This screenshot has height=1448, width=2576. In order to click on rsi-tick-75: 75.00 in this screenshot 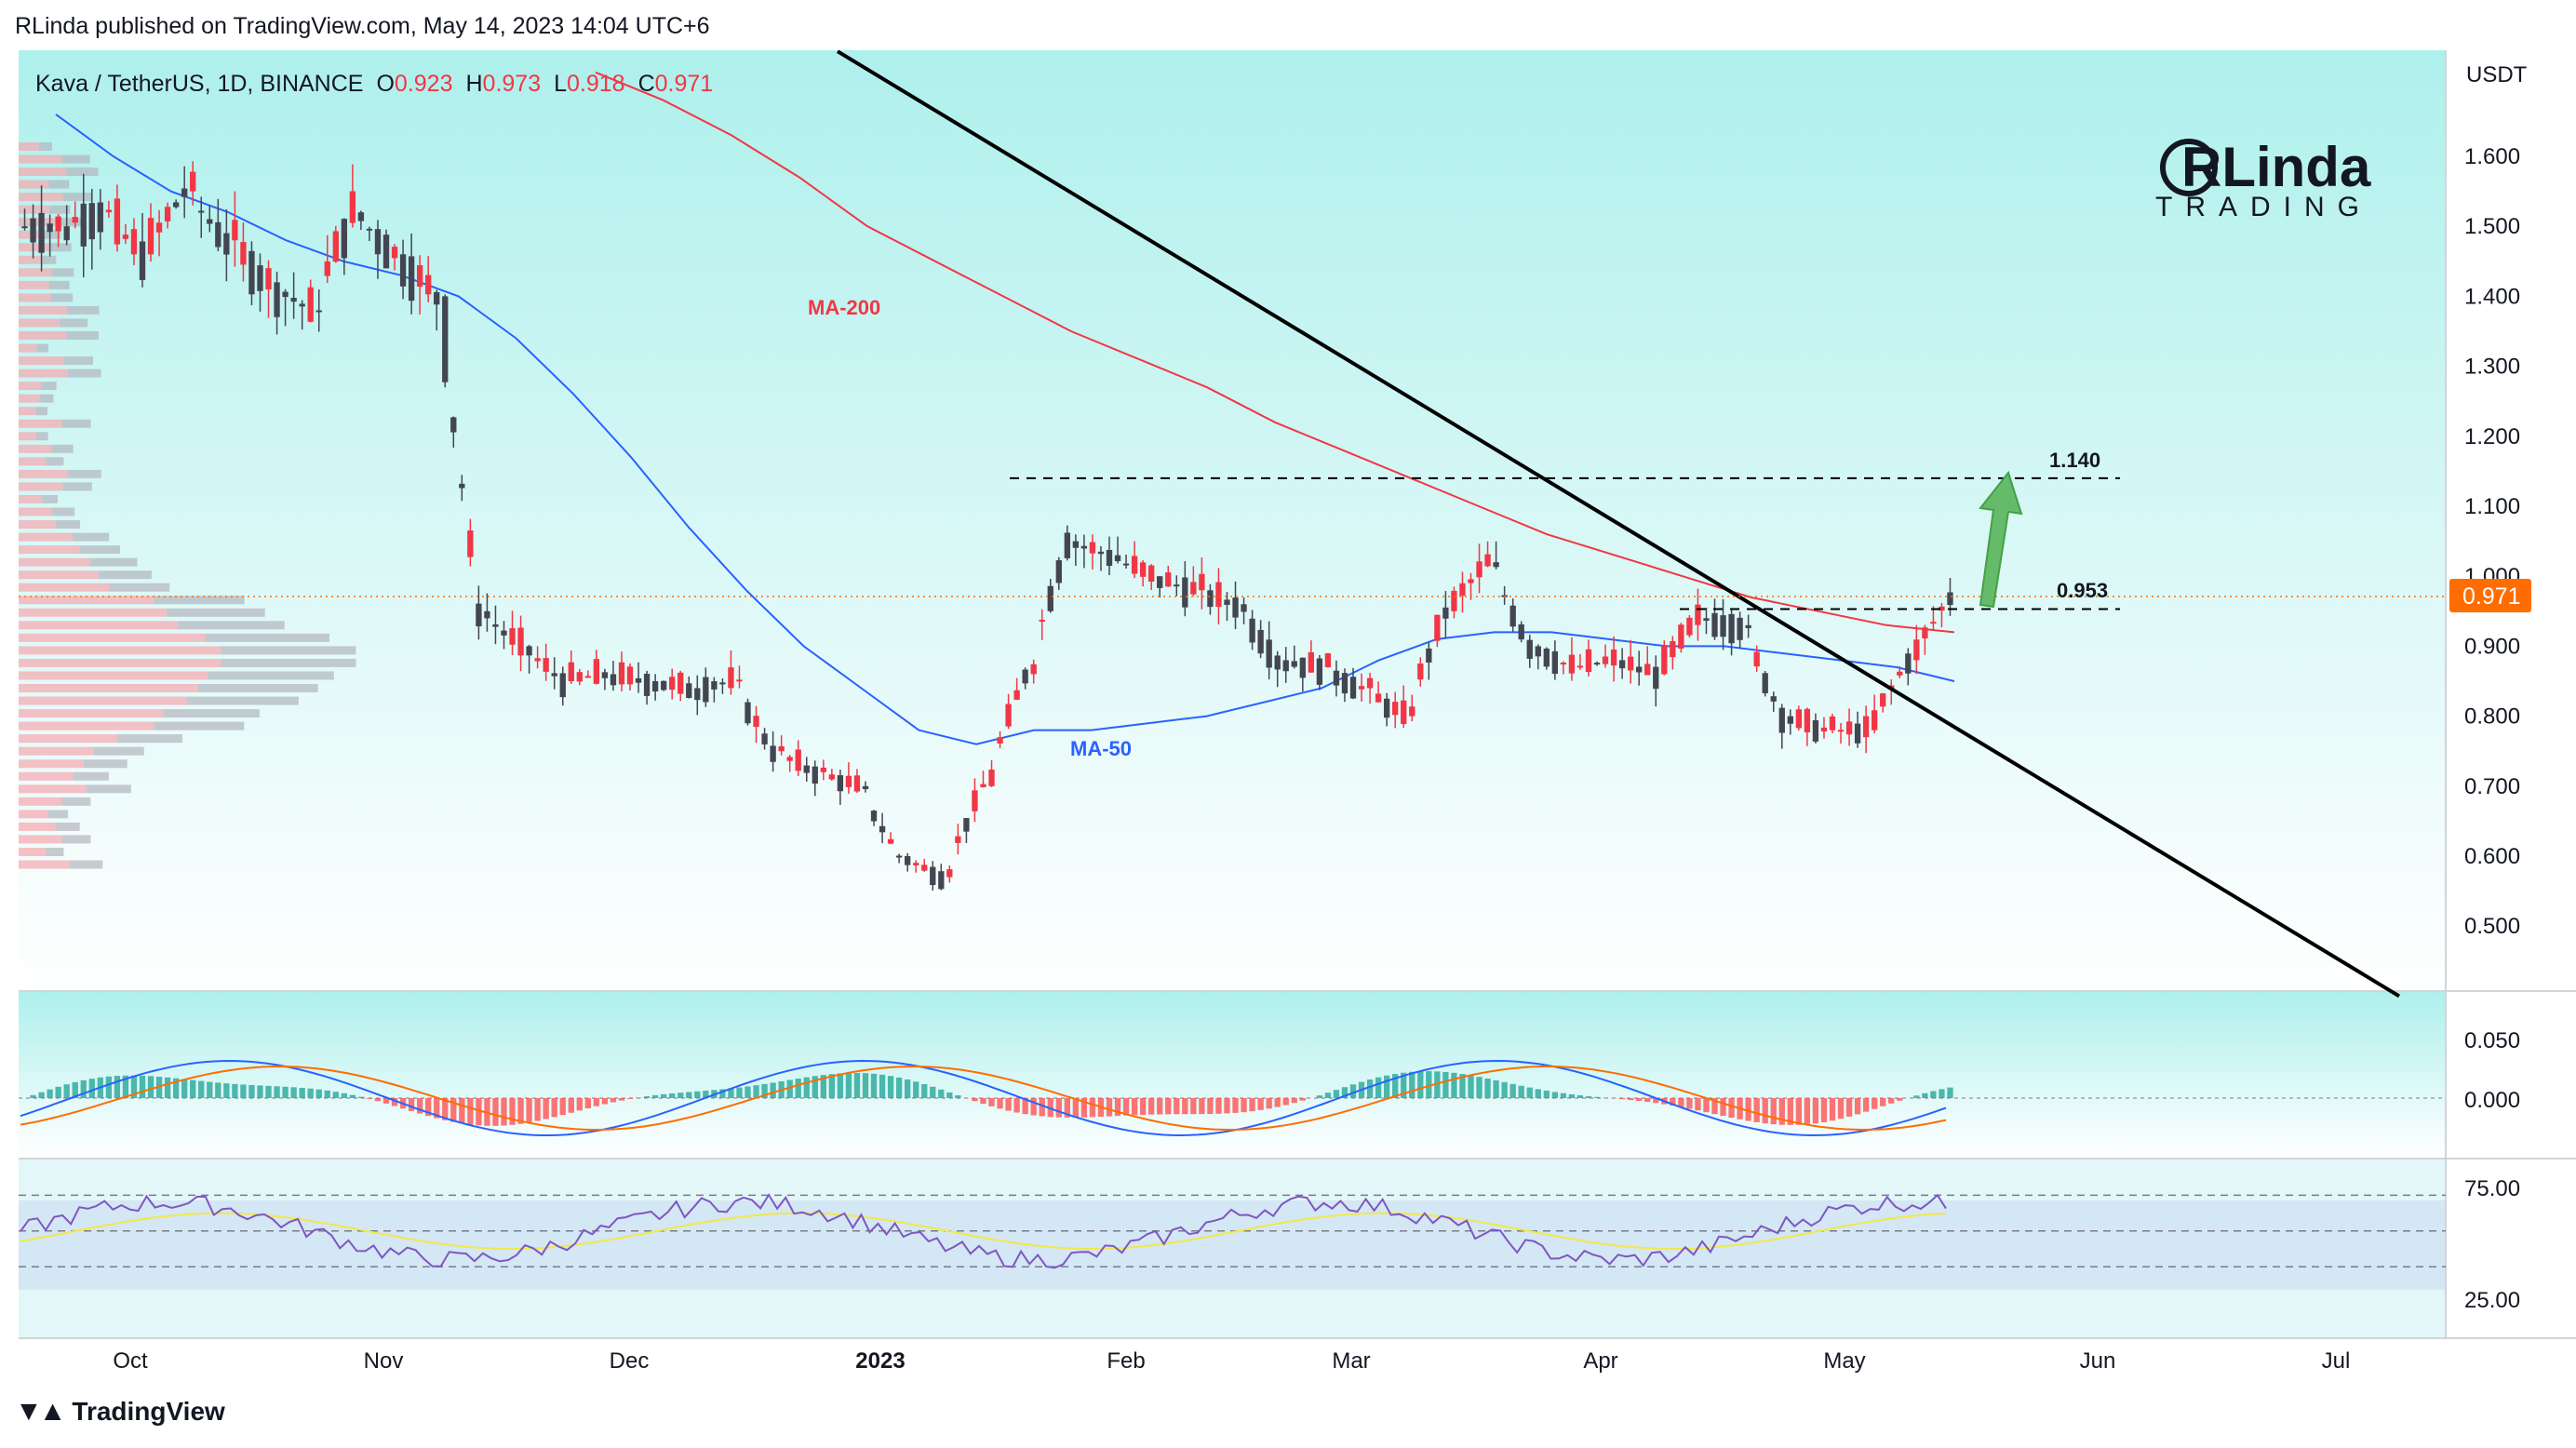, I will do `click(2492, 1188)`.